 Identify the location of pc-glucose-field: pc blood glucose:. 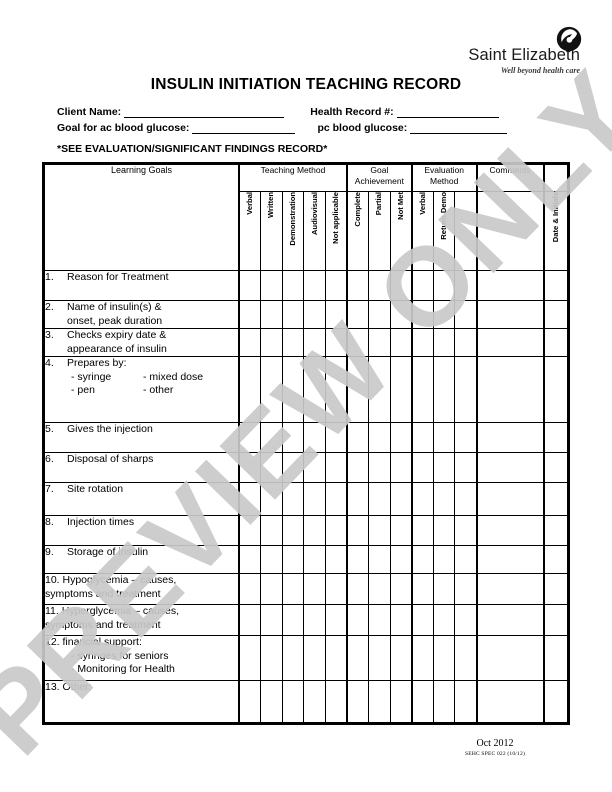
(412, 128).